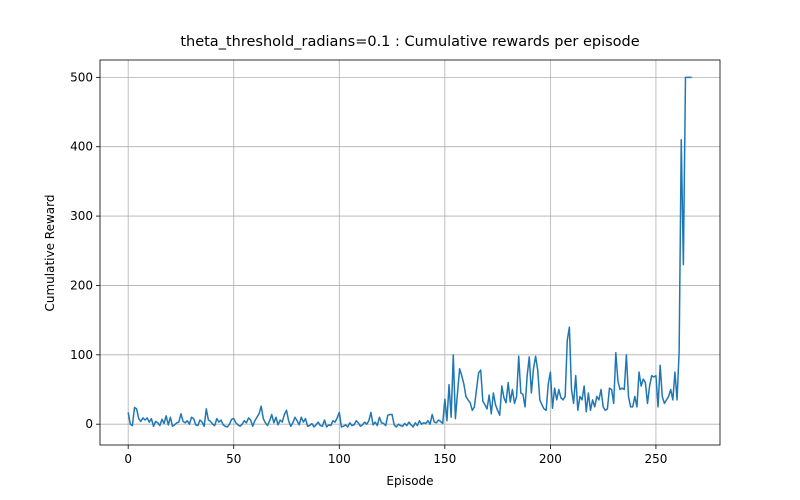 The width and height of the screenshot is (800, 500). I want to click on y-tick-label: 400, so click(81, 147).